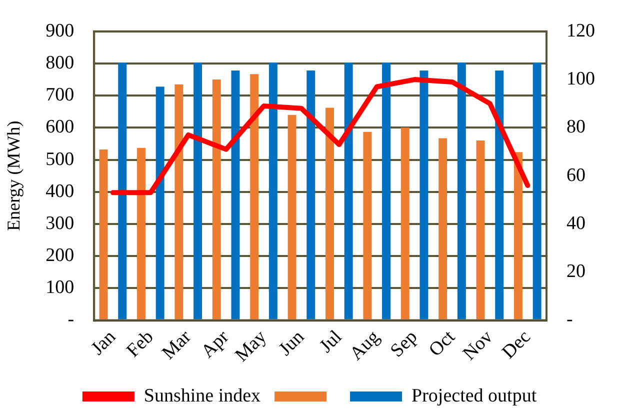 The width and height of the screenshot is (625, 416). I want to click on x-tick-label: Dec, so click(516, 345).